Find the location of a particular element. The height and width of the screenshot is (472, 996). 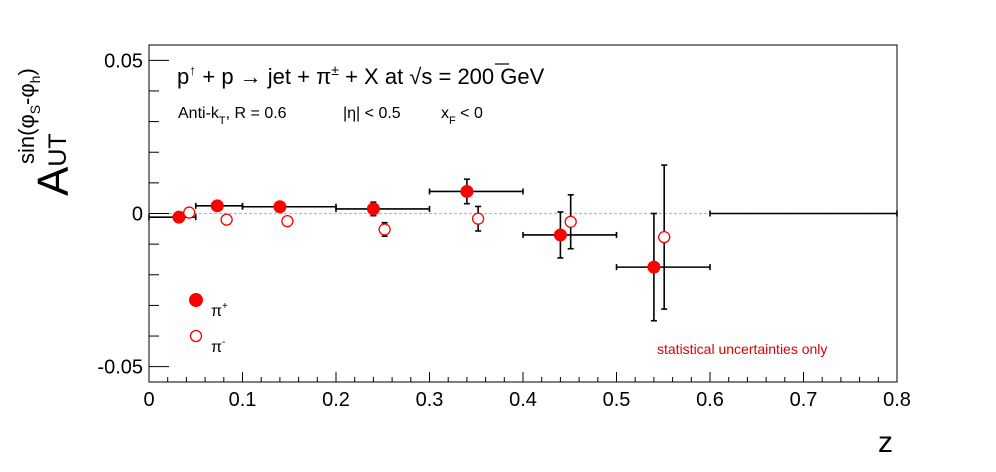

chart-subtitle: Anti-kT, R = 0.6 |η| < 0.5 xF < 0 is located at coordinates (330, 116).